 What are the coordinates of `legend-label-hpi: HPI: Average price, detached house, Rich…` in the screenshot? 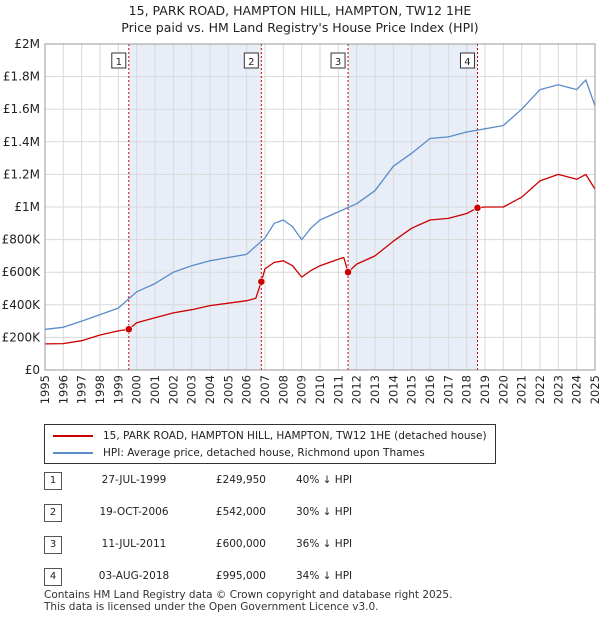 It's located at (264, 453).